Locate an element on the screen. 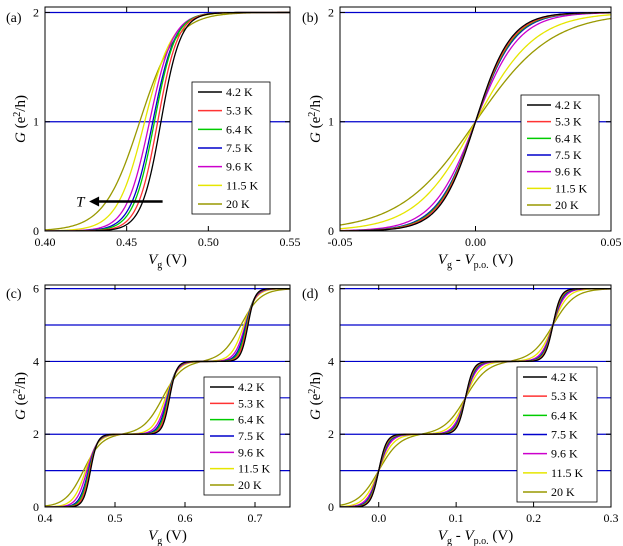  x-tick-label: 0.55 is located at coordinates (290, 242).